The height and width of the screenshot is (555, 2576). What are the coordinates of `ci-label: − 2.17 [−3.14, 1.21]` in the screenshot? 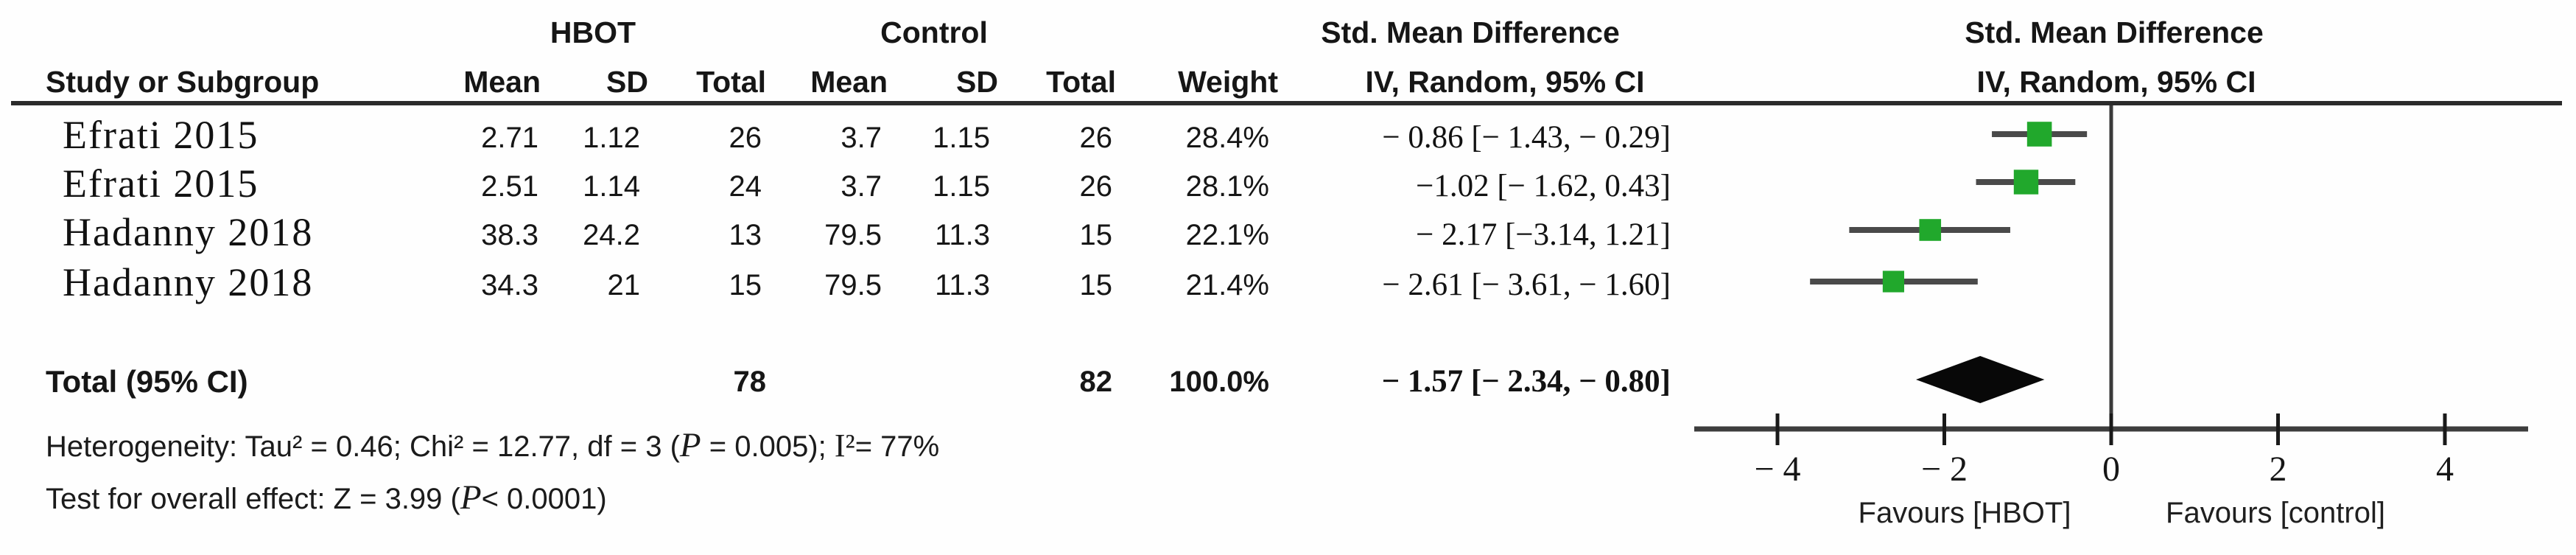 It's located at (1543, 234).